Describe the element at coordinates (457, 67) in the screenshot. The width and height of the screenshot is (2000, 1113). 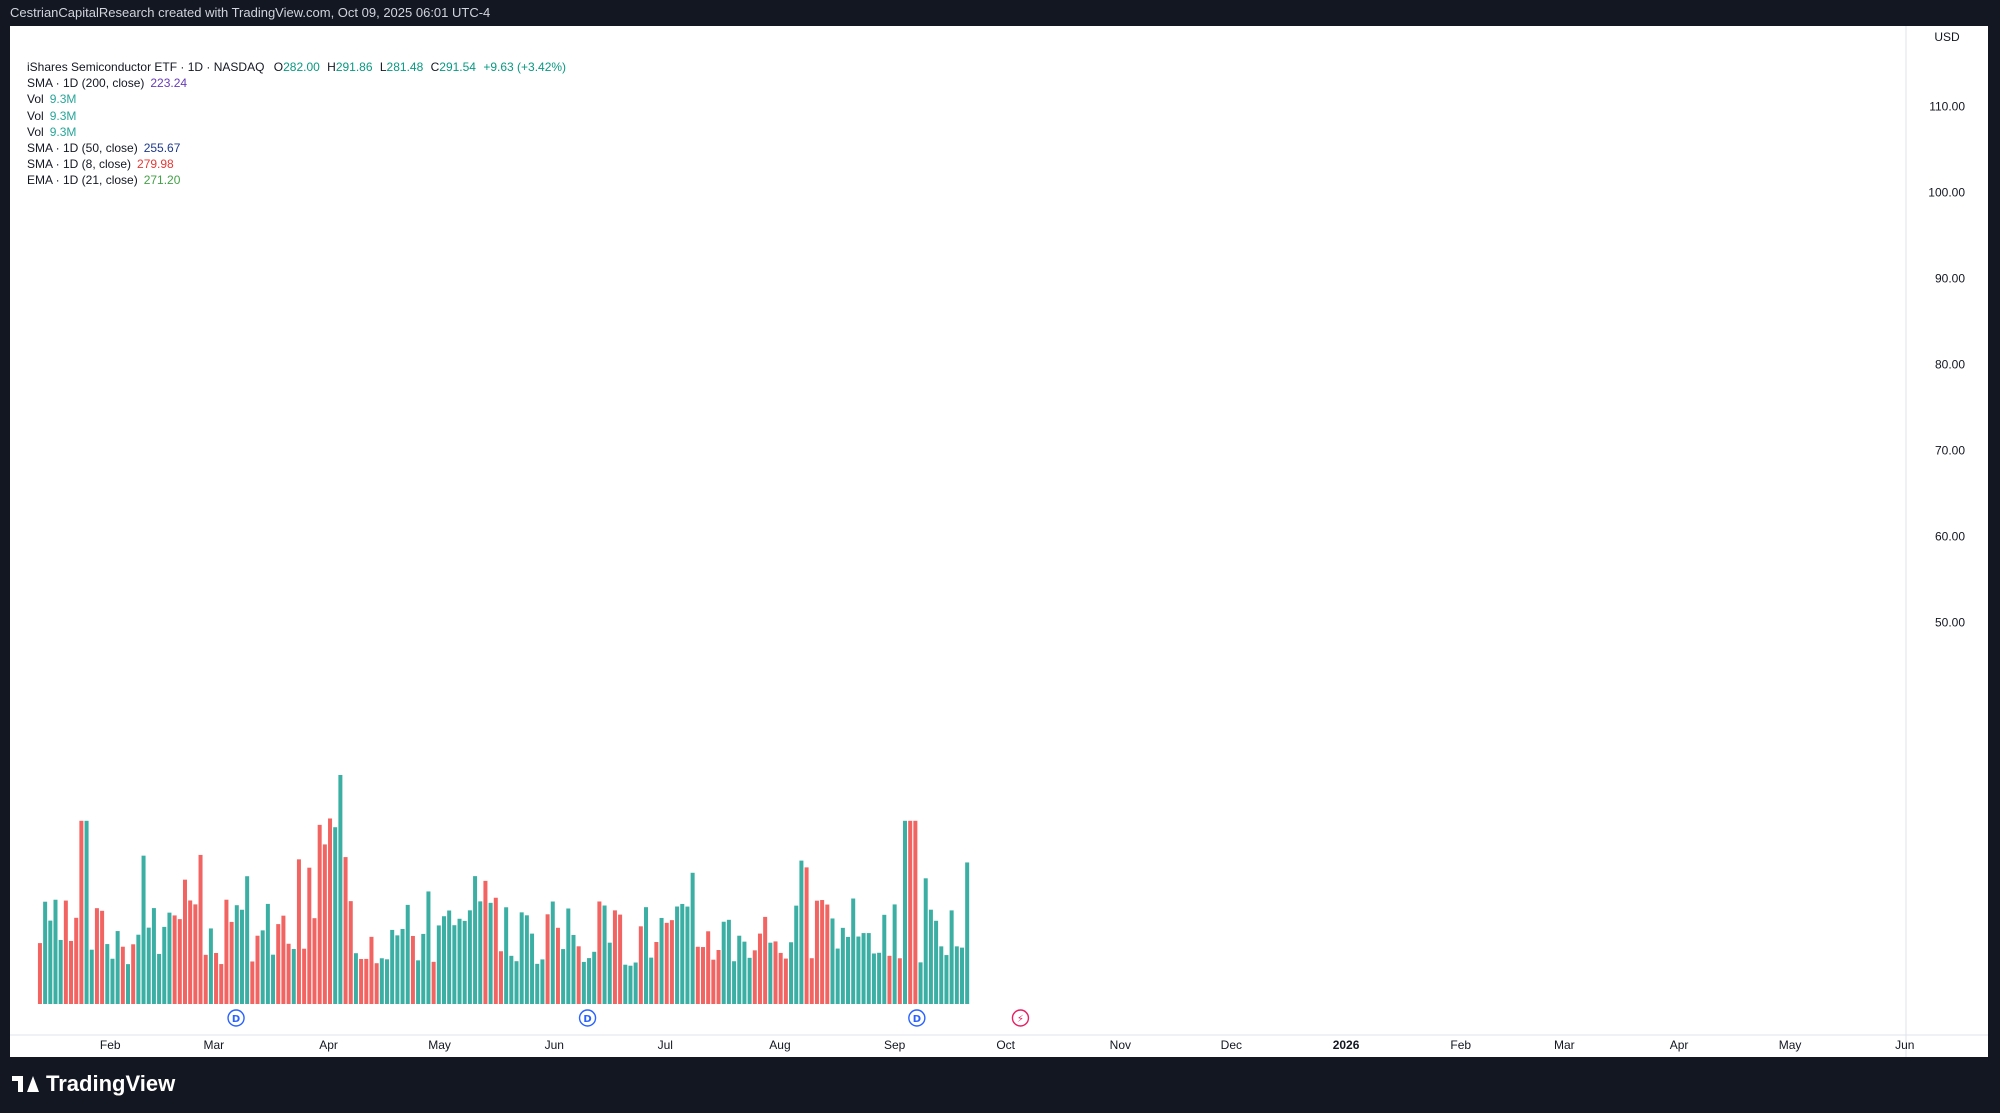
I see `legend-c-value: 291.54` at that location.